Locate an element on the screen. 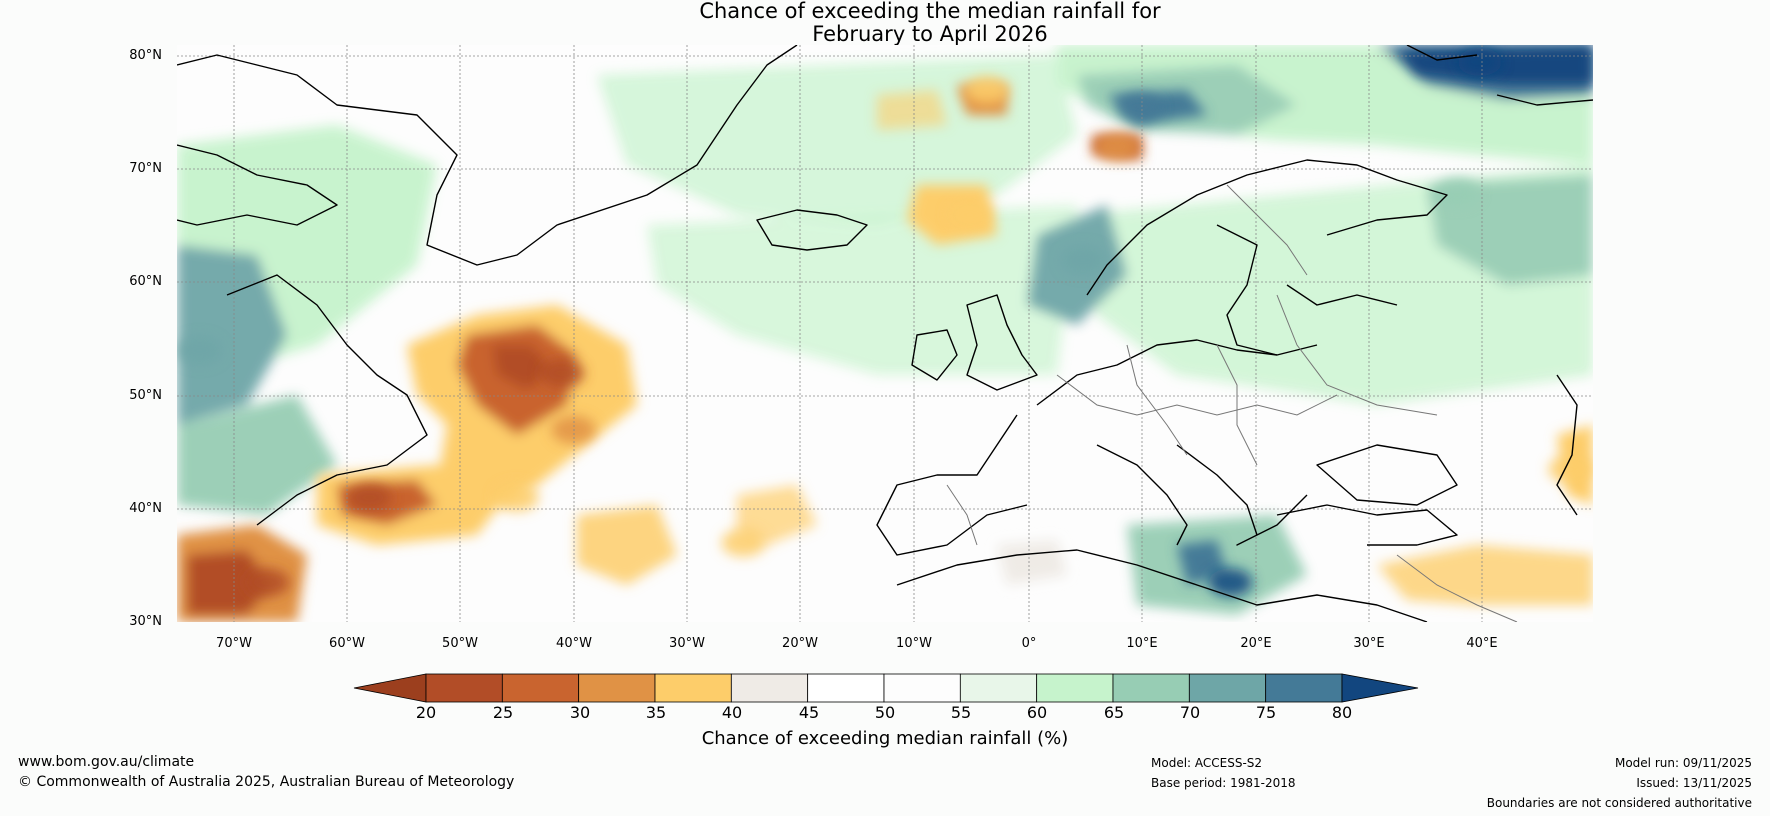 The image size is (1770, 816). border-scandinavia is located at coordinates (1267, 230).